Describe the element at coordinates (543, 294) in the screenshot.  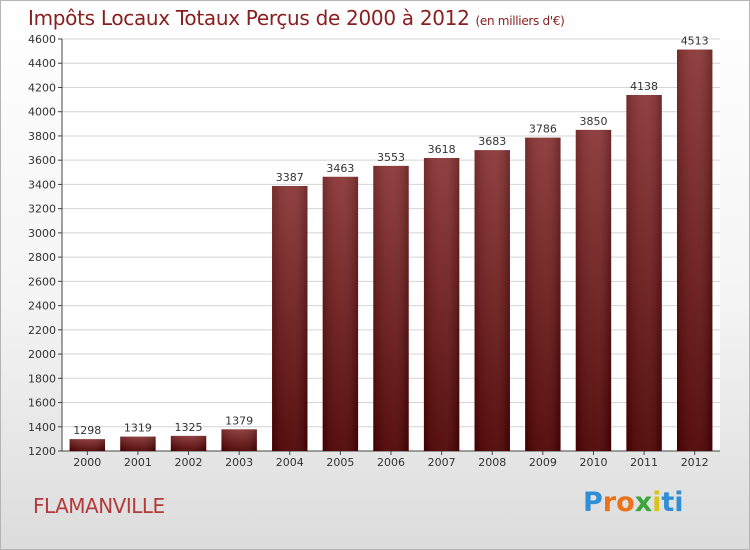
I see `bar-shine-2009` at that location.